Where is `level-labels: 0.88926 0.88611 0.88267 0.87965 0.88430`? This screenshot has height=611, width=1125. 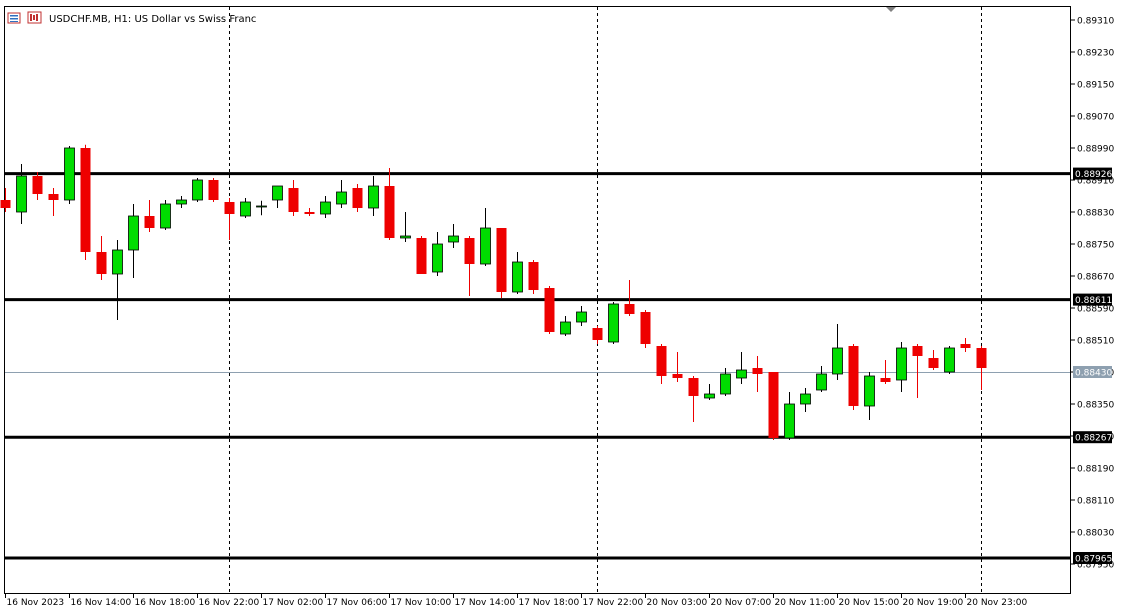
level-labels: 0.88926 0.88611 0.88267 0.87965 0.88430 is located at coordinates (1092, 366).